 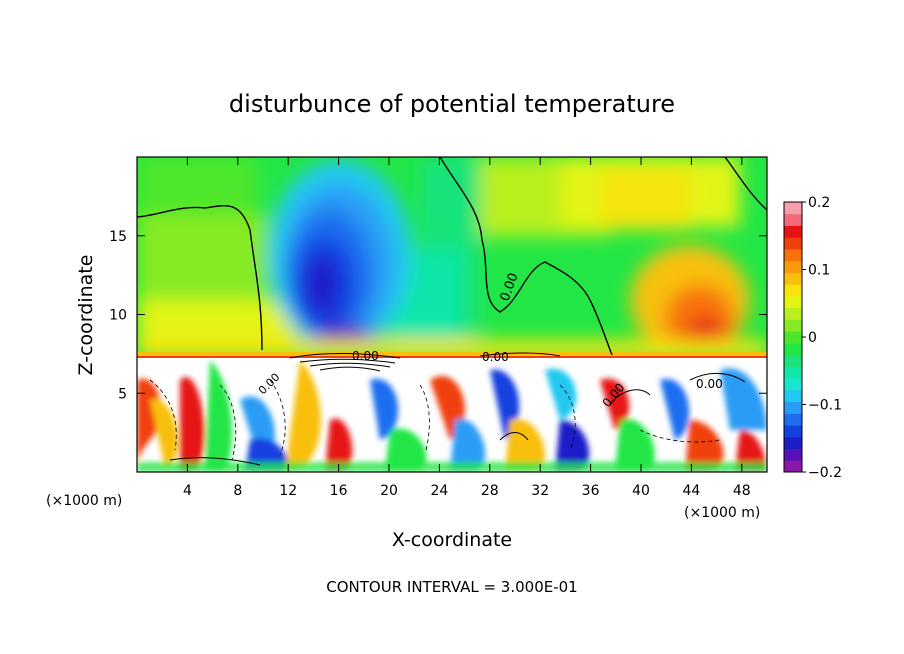 I want to click on x-tick-label: 36, so click(x=591, y=491).